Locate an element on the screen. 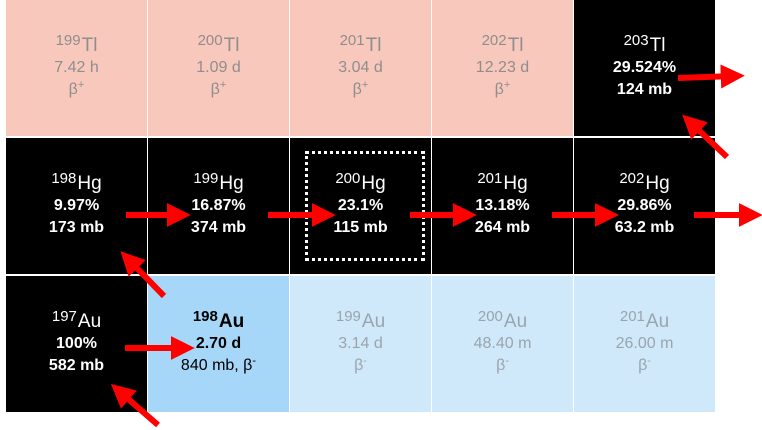  nuclide-detail: 840 mb, β- is located at coordinates (218, 366).